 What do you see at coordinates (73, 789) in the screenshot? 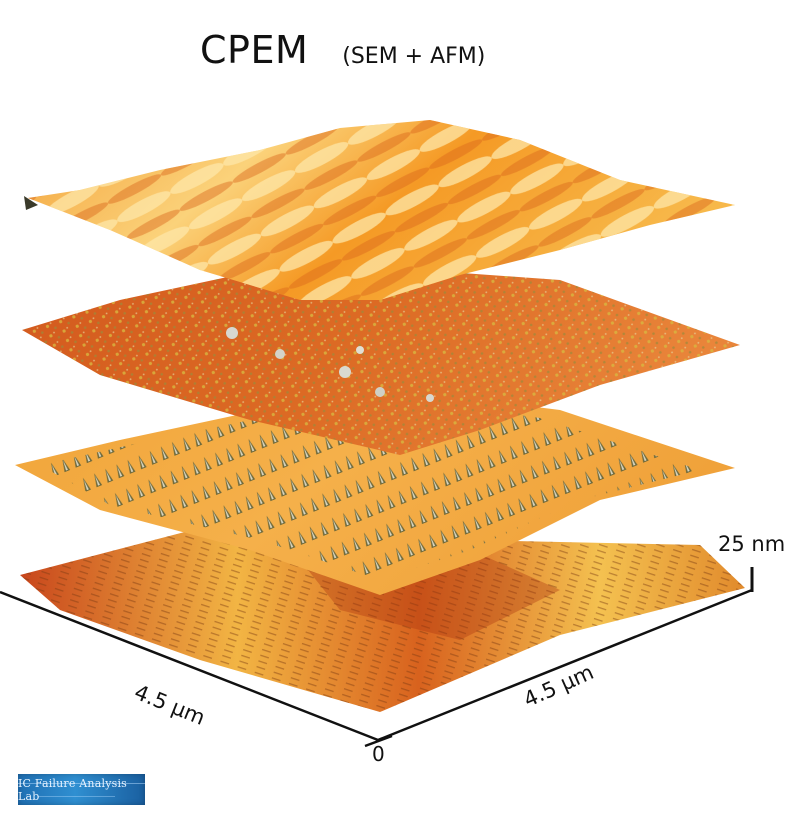
I see `watermark-text: IC Failure Analysis Lab` at bounding box center [73, 789].